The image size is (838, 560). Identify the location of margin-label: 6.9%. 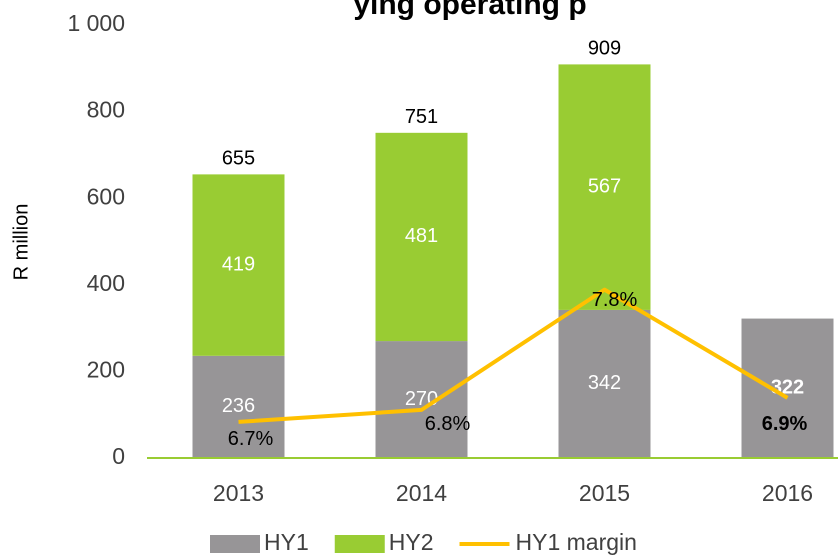
(785, 424).